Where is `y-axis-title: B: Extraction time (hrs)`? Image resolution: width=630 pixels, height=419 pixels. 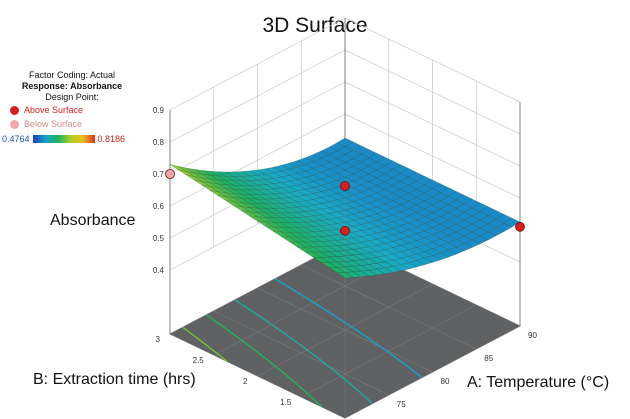
y-axis-title: B: Extraction time (hrs) is located at coordinates (114, 379).